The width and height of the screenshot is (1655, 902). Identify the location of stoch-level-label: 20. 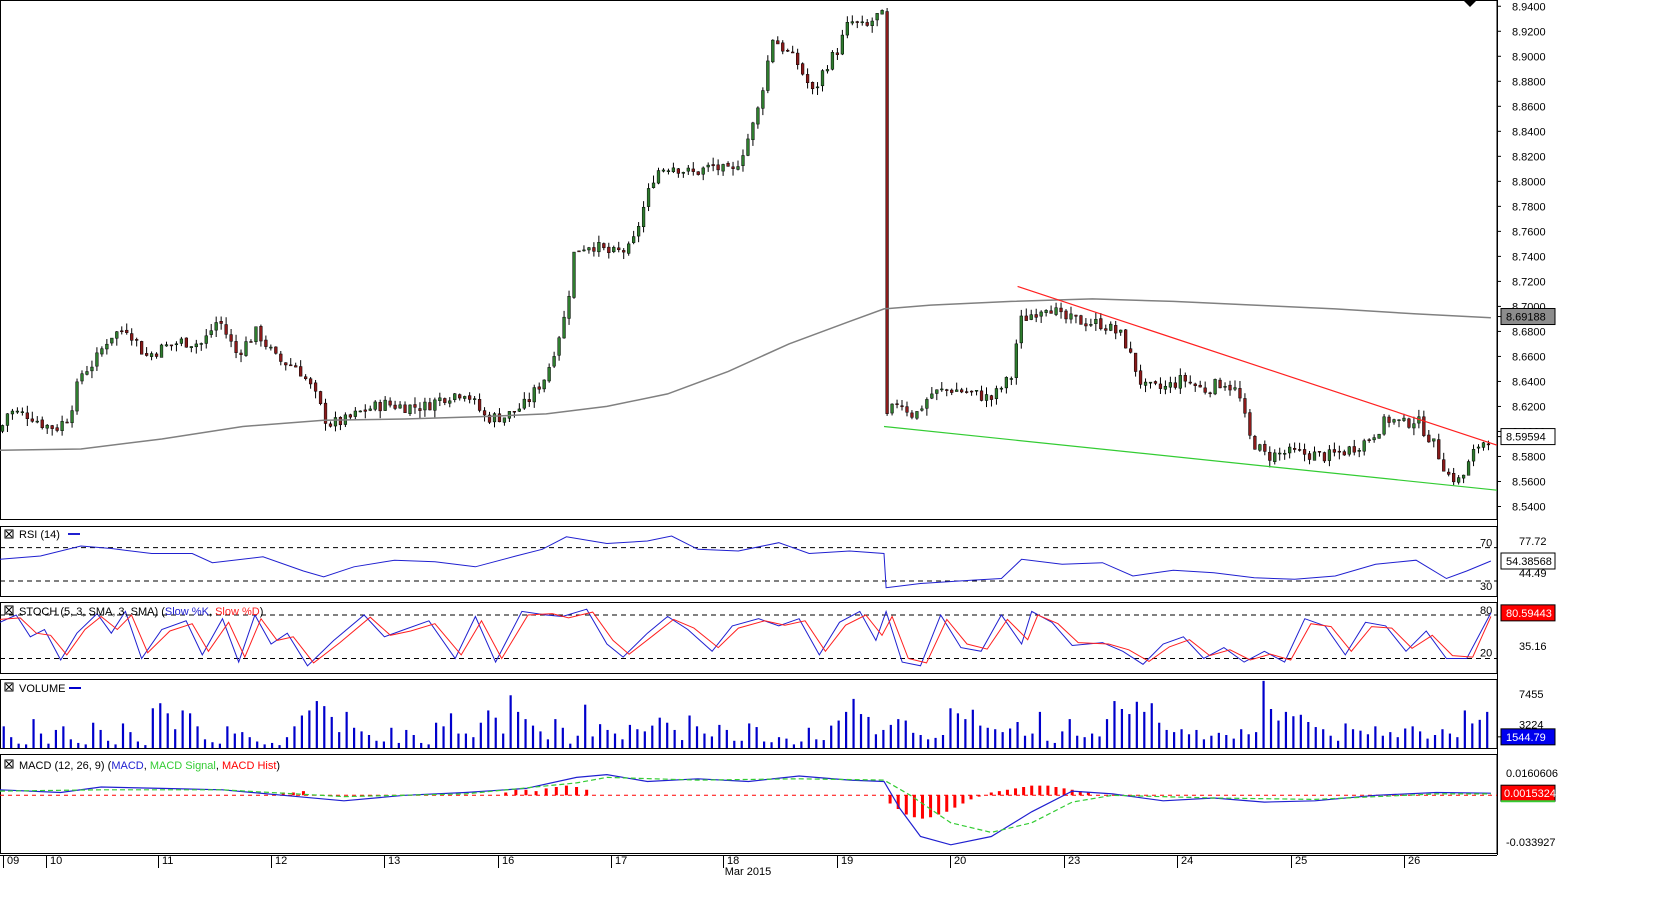
(1486, 654).